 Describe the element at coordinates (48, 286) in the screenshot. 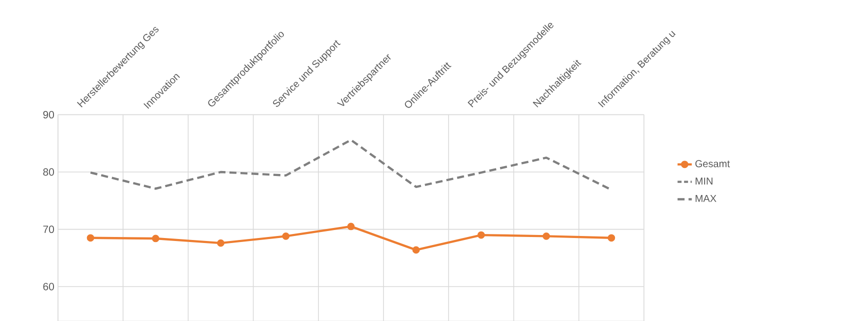

I see `y-tick-label: 60` at that location.